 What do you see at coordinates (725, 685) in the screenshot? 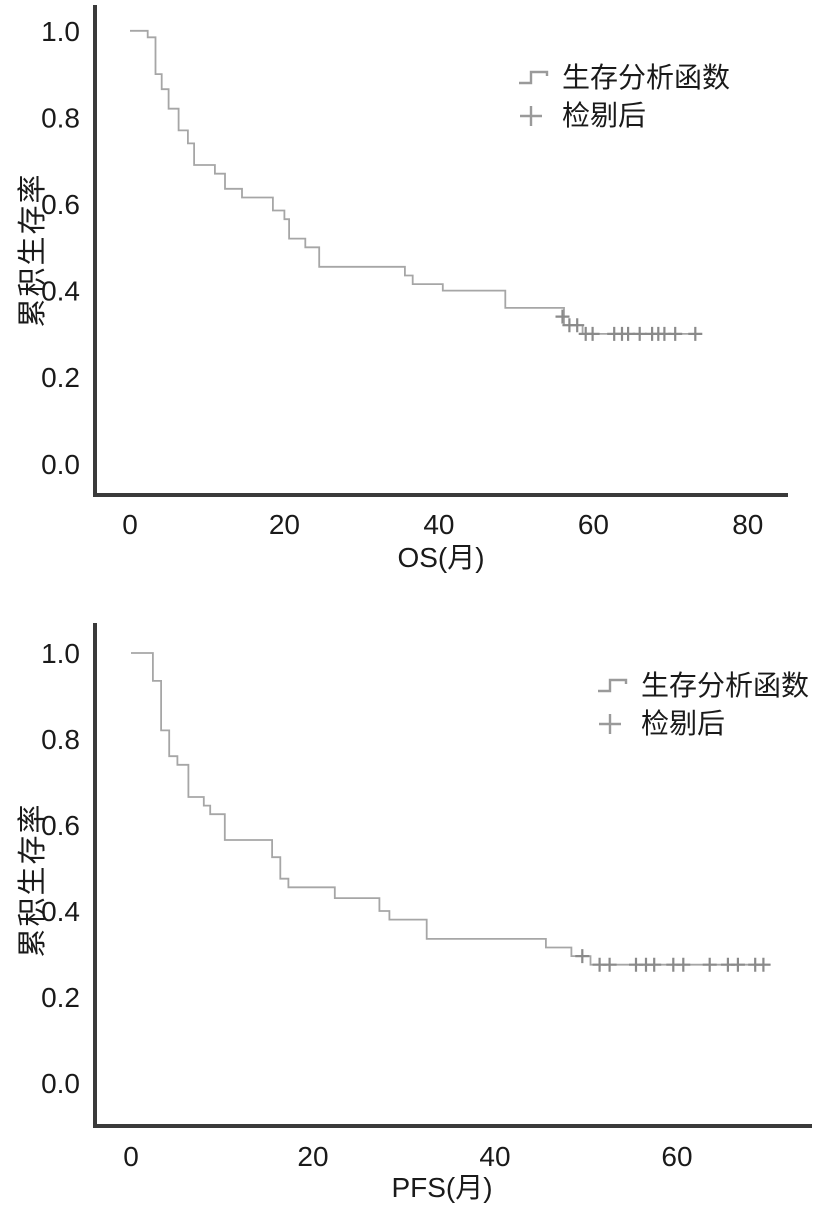
I see `pfs-legend-label-survival-function: 生存分析函数` at bounding box center [725, 685].